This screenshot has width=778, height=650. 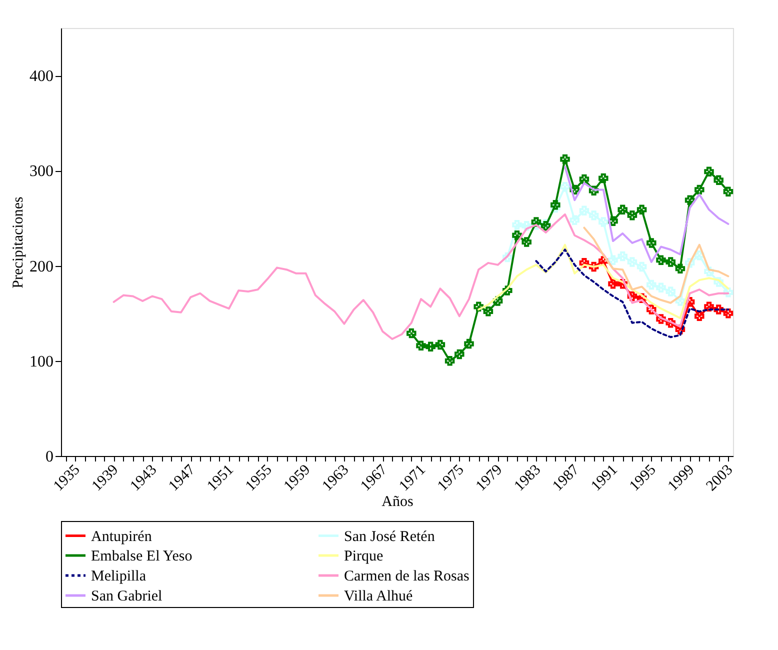 I want to click on legend-label: Carmen de las Rosas, so click(x=407, y=576).